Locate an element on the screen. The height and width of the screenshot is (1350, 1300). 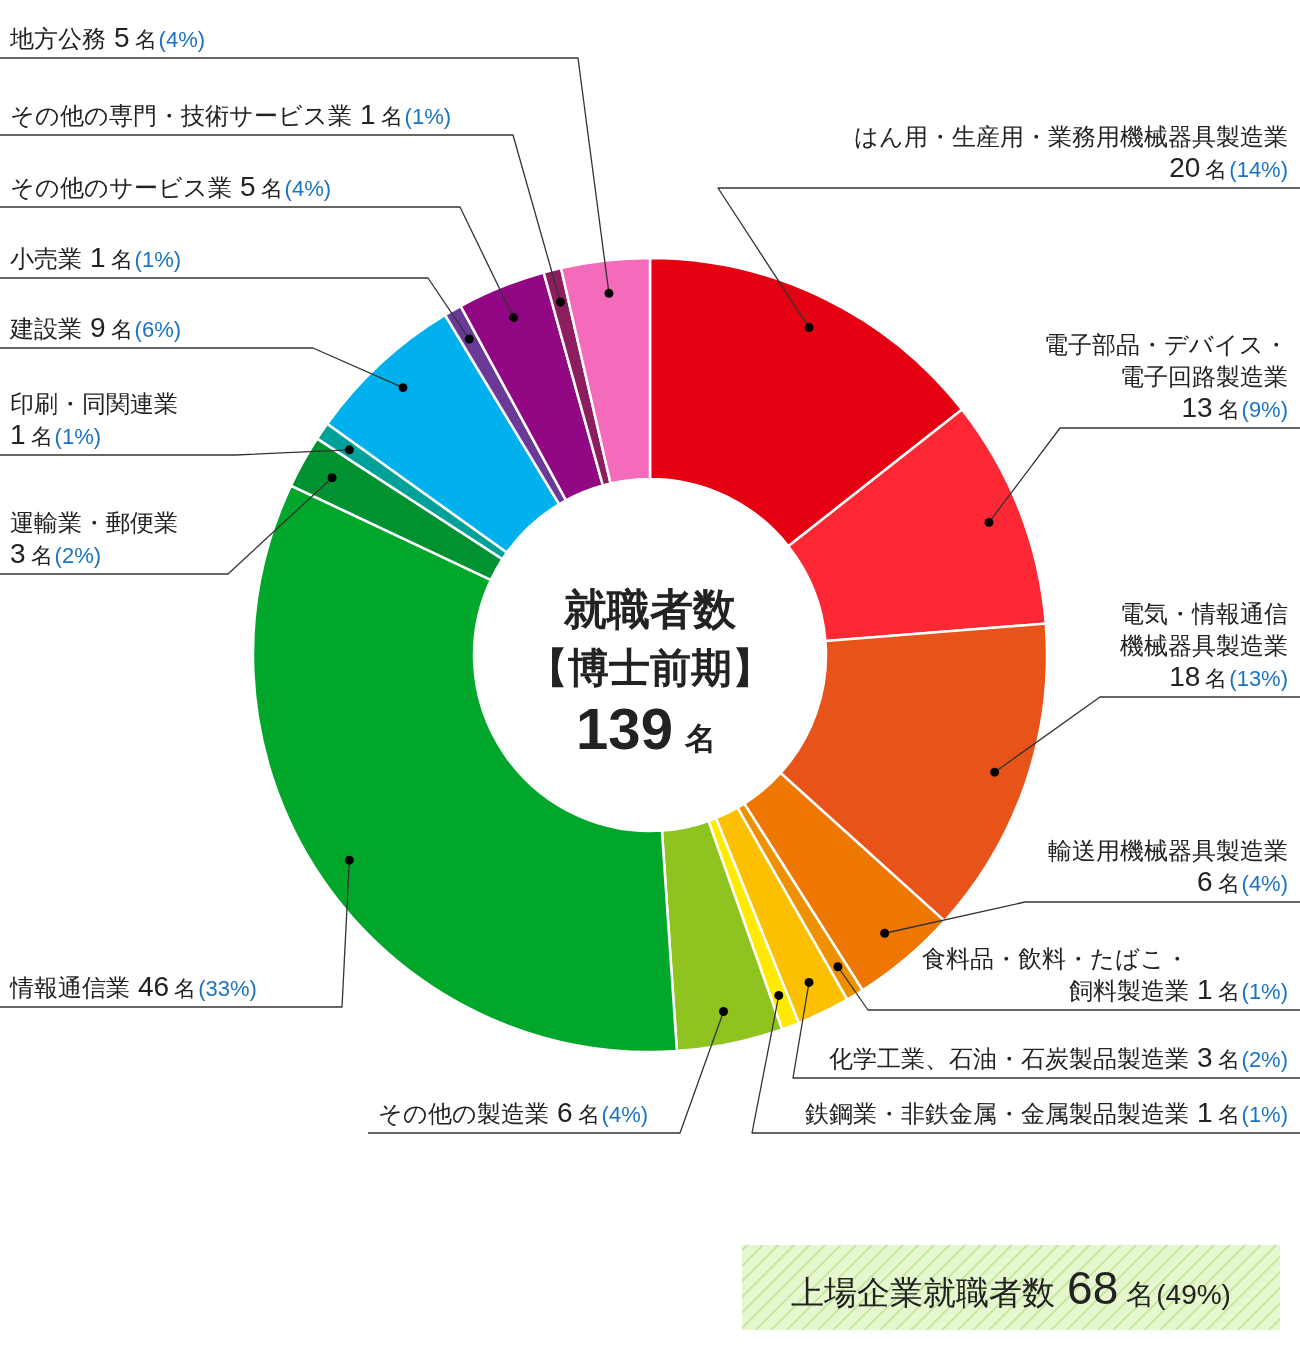
slice-label: はん用・生産用・業務用機械器具製造業 is located at coordinates (1071, 136).